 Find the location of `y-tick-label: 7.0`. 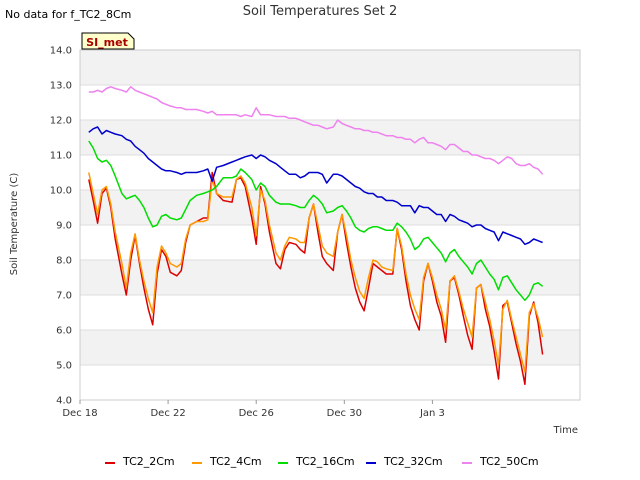

y-tick-label: 7.0 is located at coordinates (64, 296).